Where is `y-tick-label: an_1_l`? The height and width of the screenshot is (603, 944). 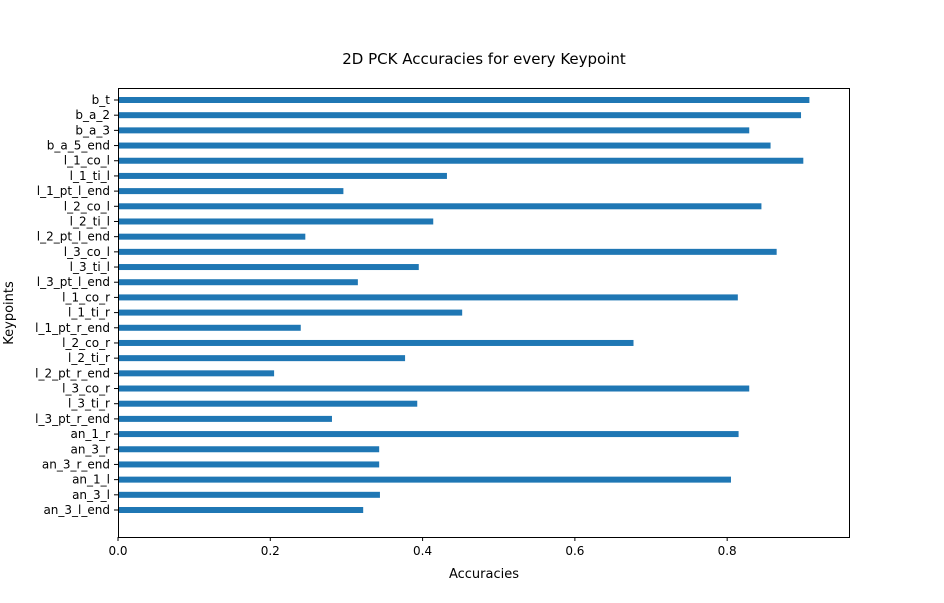
y-tick-label: an_1_l is located at coordinates (91, 480).